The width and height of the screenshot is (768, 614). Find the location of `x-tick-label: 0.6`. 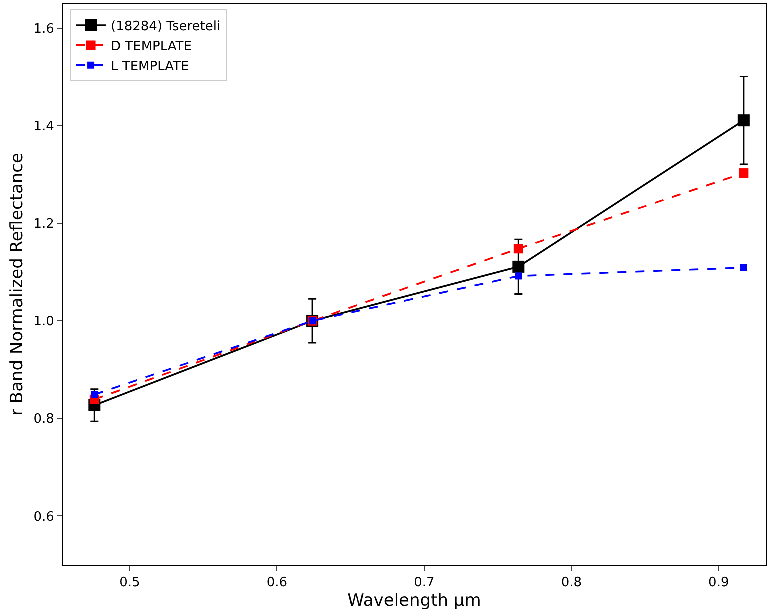

x-tick-label: 0.6 is located at coordinates (277, 583).